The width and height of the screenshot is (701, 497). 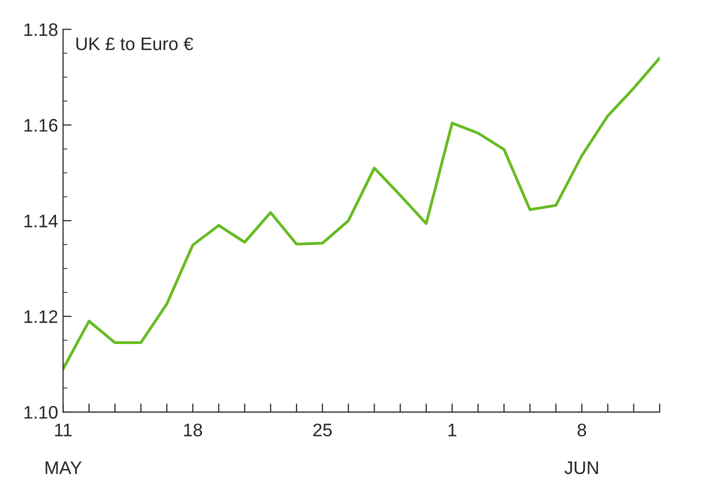 What do you see at coordinates (581, 449) in the screenshot?
I see `category-label: 8 JUN` at bounding box center [581, 449].